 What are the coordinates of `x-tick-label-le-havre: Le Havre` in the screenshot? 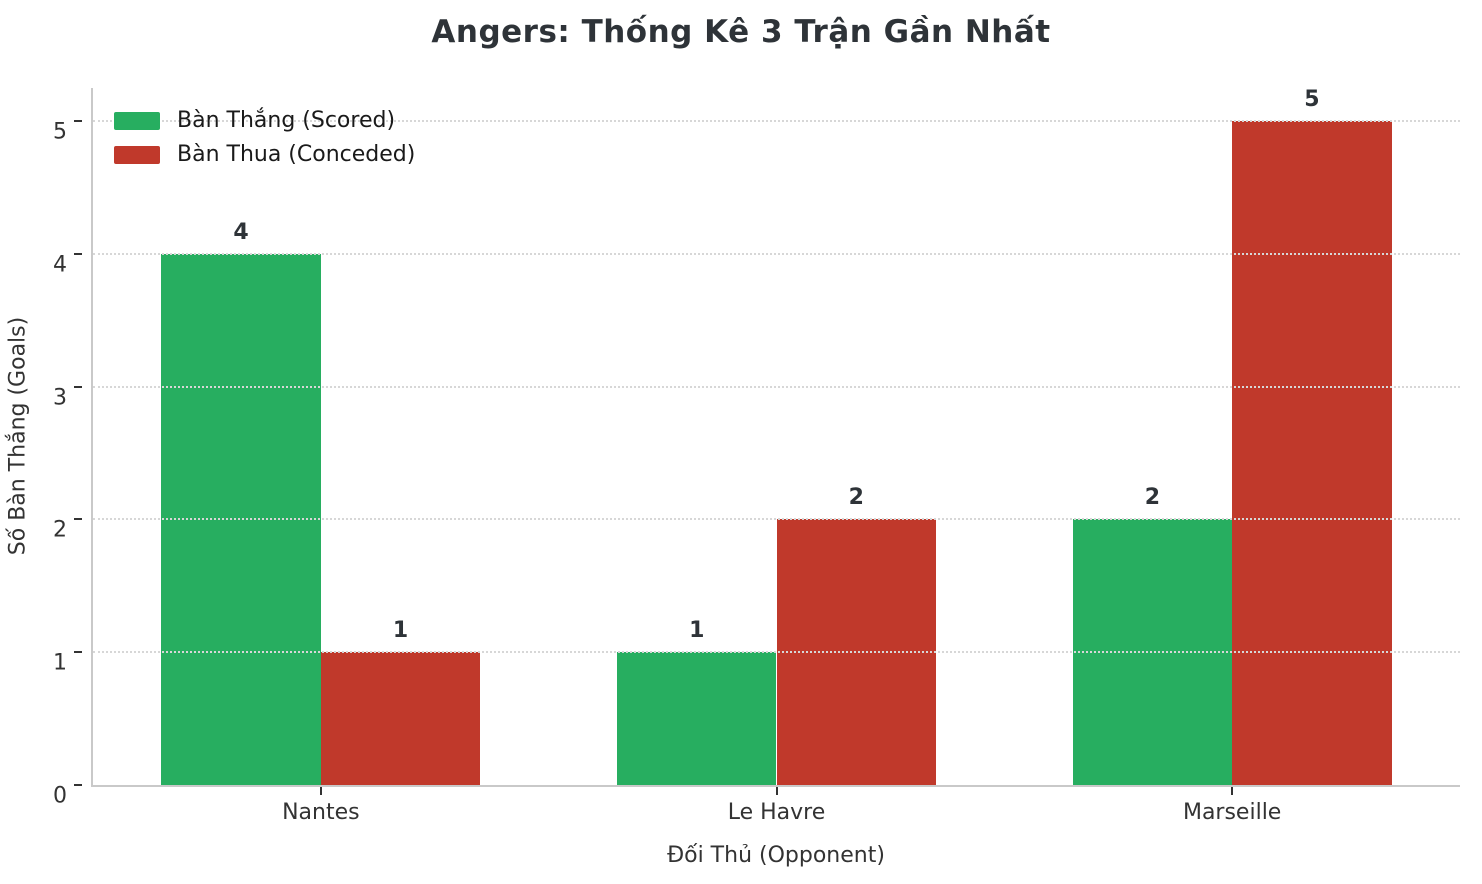 It's located at (776, 812).